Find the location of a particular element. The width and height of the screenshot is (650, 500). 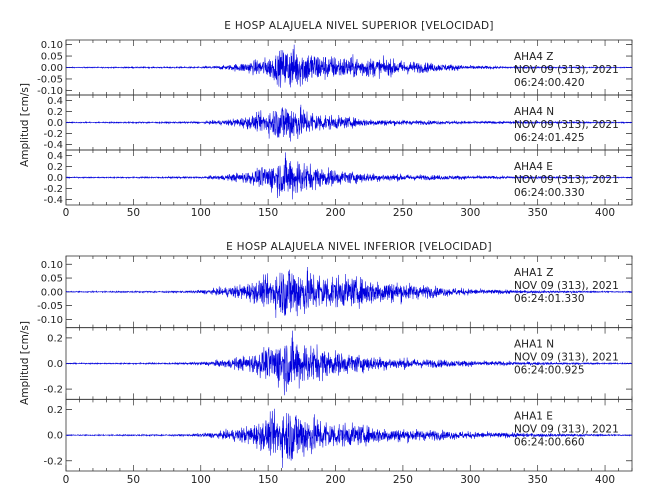

station-label: AHA1 N is located at coordinates (534, 345).